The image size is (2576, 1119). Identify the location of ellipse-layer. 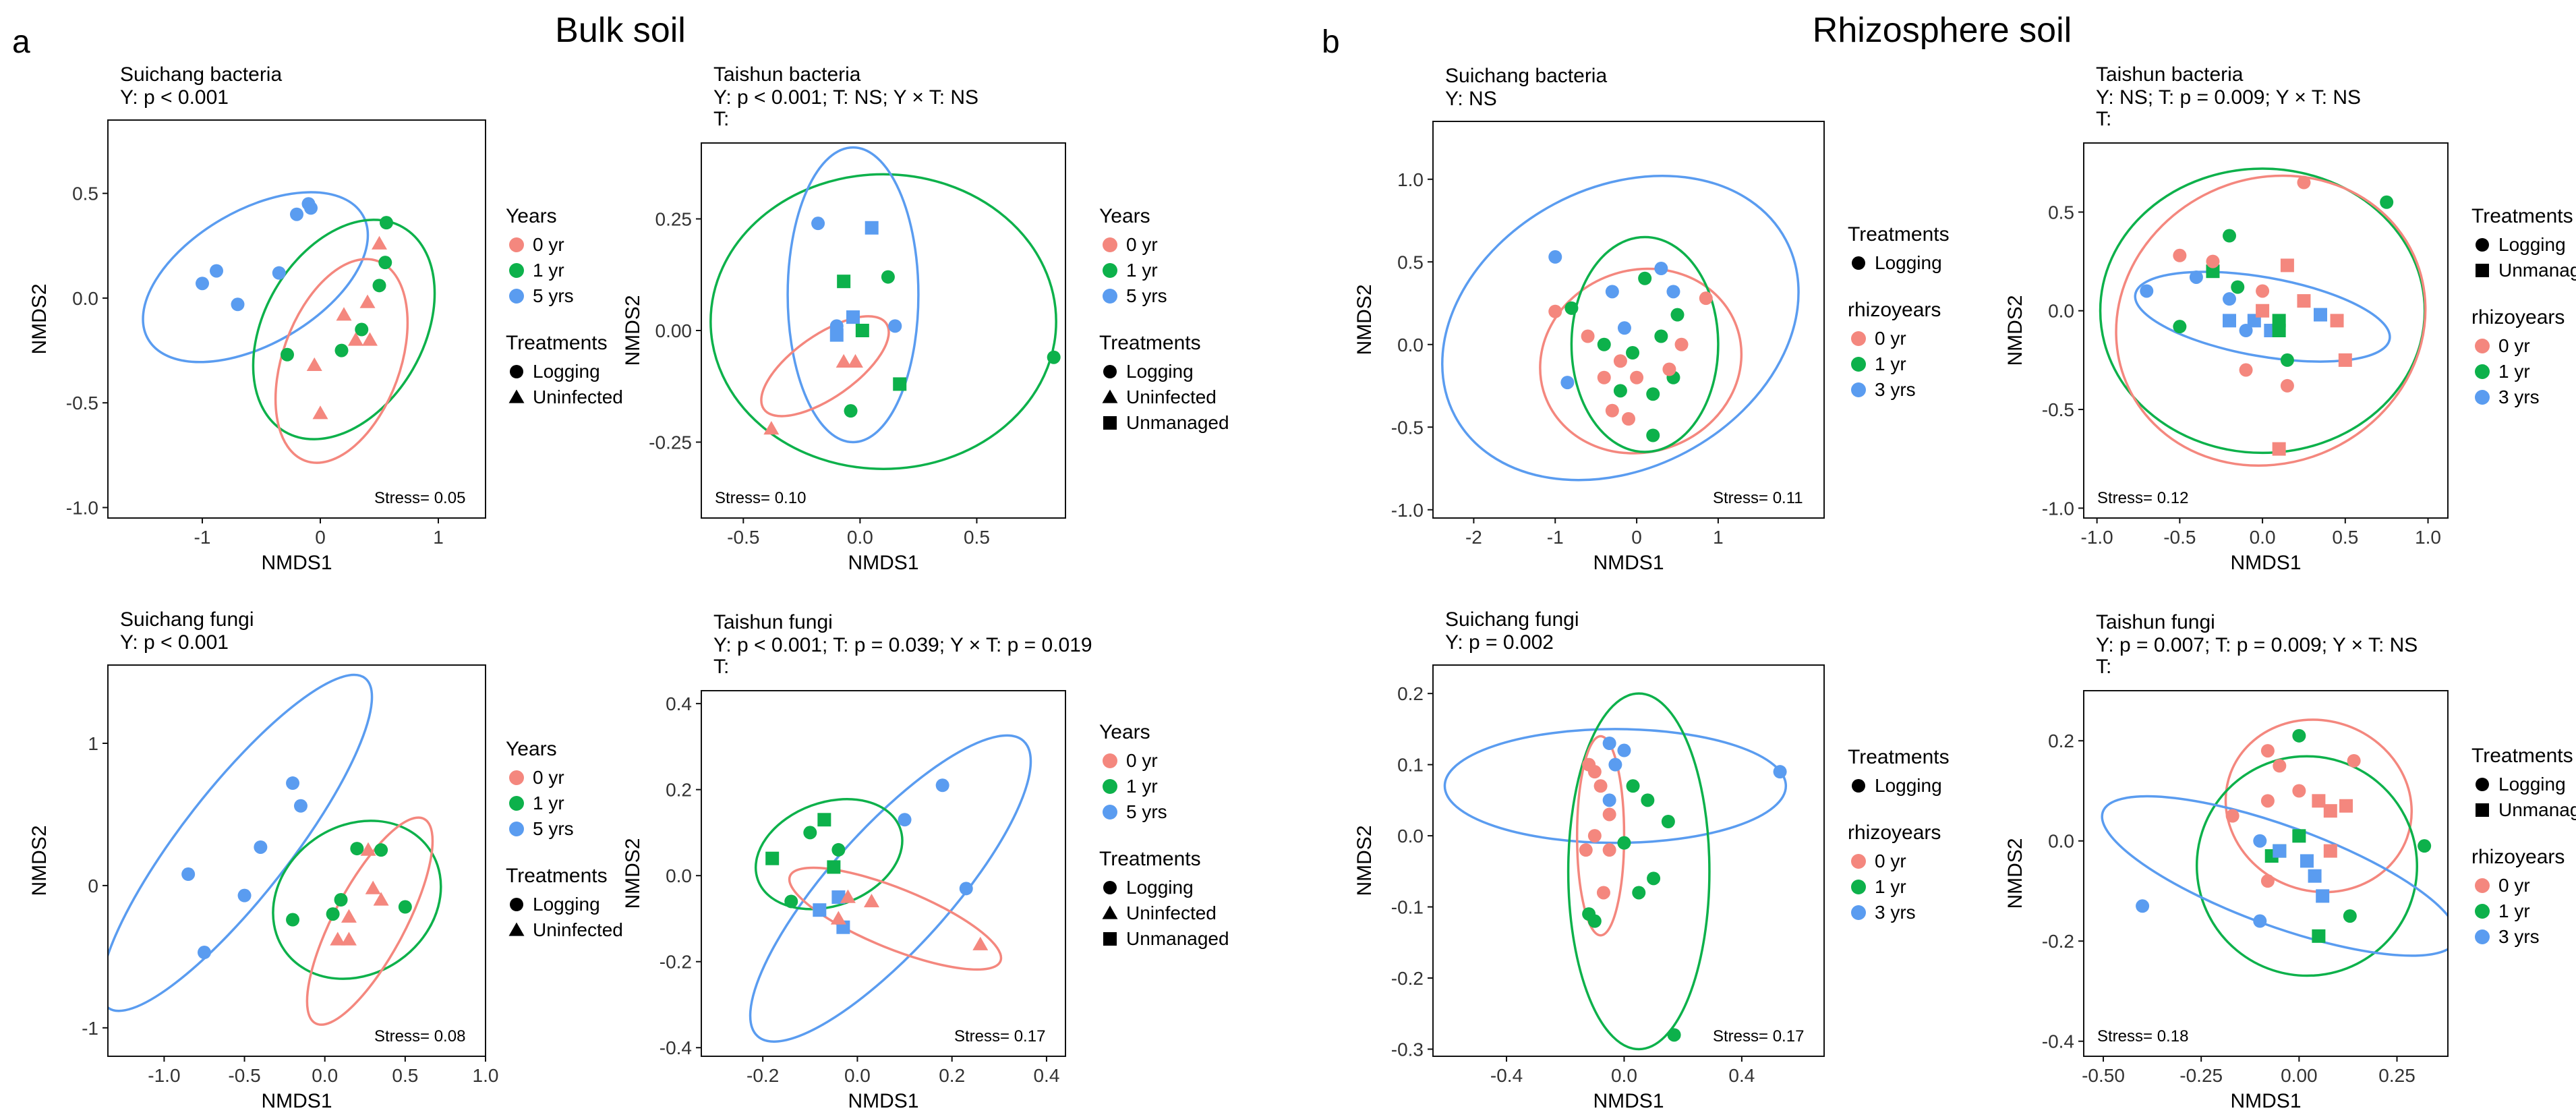
(275, 849).